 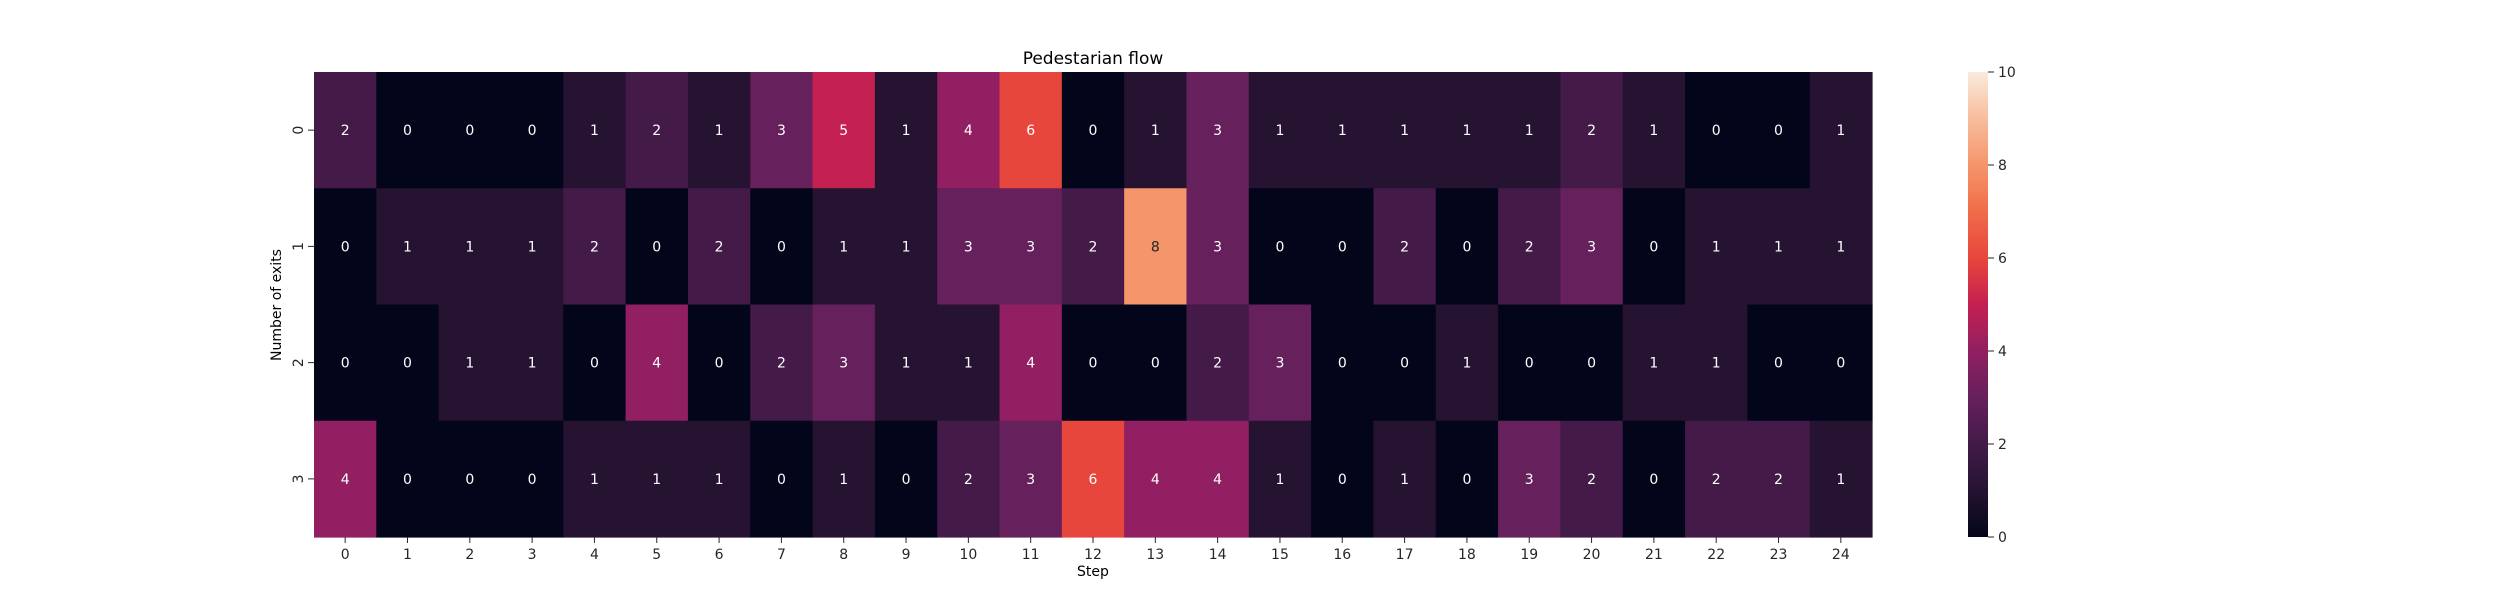 I want to click on x-tick-label: 8, so click(x=843, y=555).